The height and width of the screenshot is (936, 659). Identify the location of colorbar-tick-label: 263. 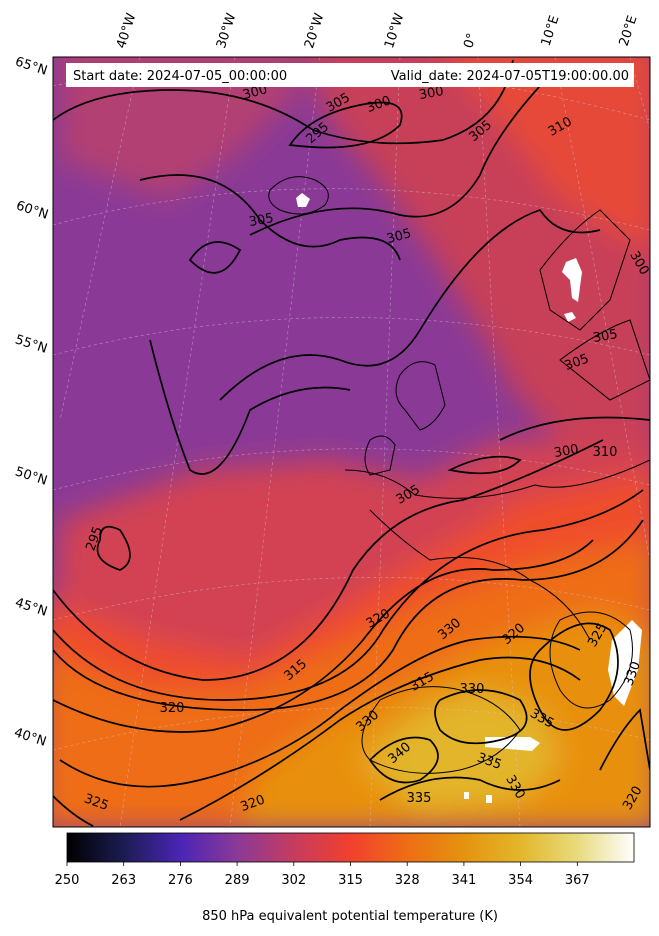
(123, 880).